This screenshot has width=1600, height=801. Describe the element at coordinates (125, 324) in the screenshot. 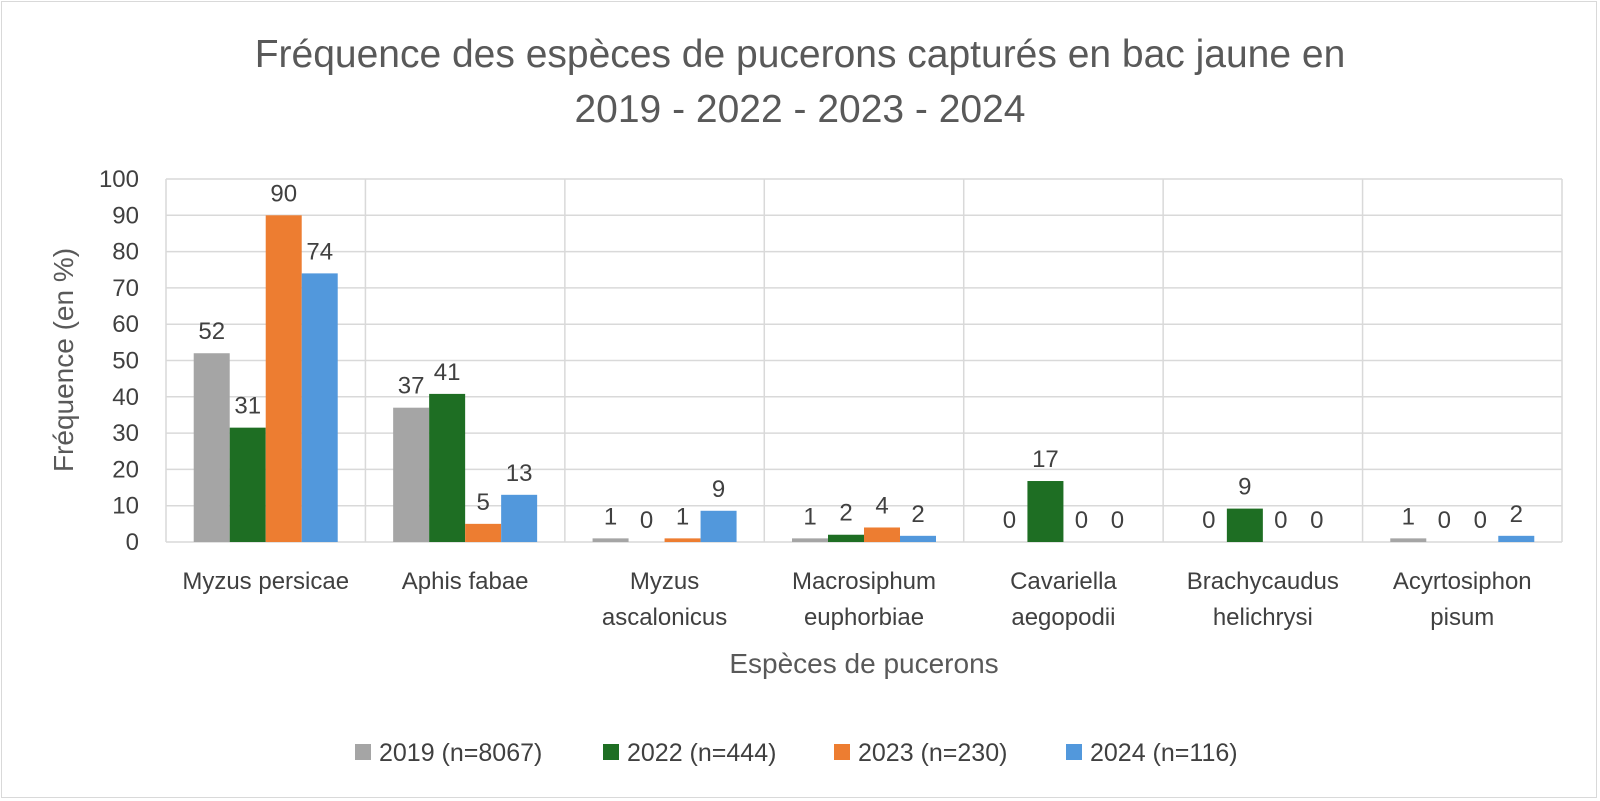

I see `y-tick-label: 60` at that location.